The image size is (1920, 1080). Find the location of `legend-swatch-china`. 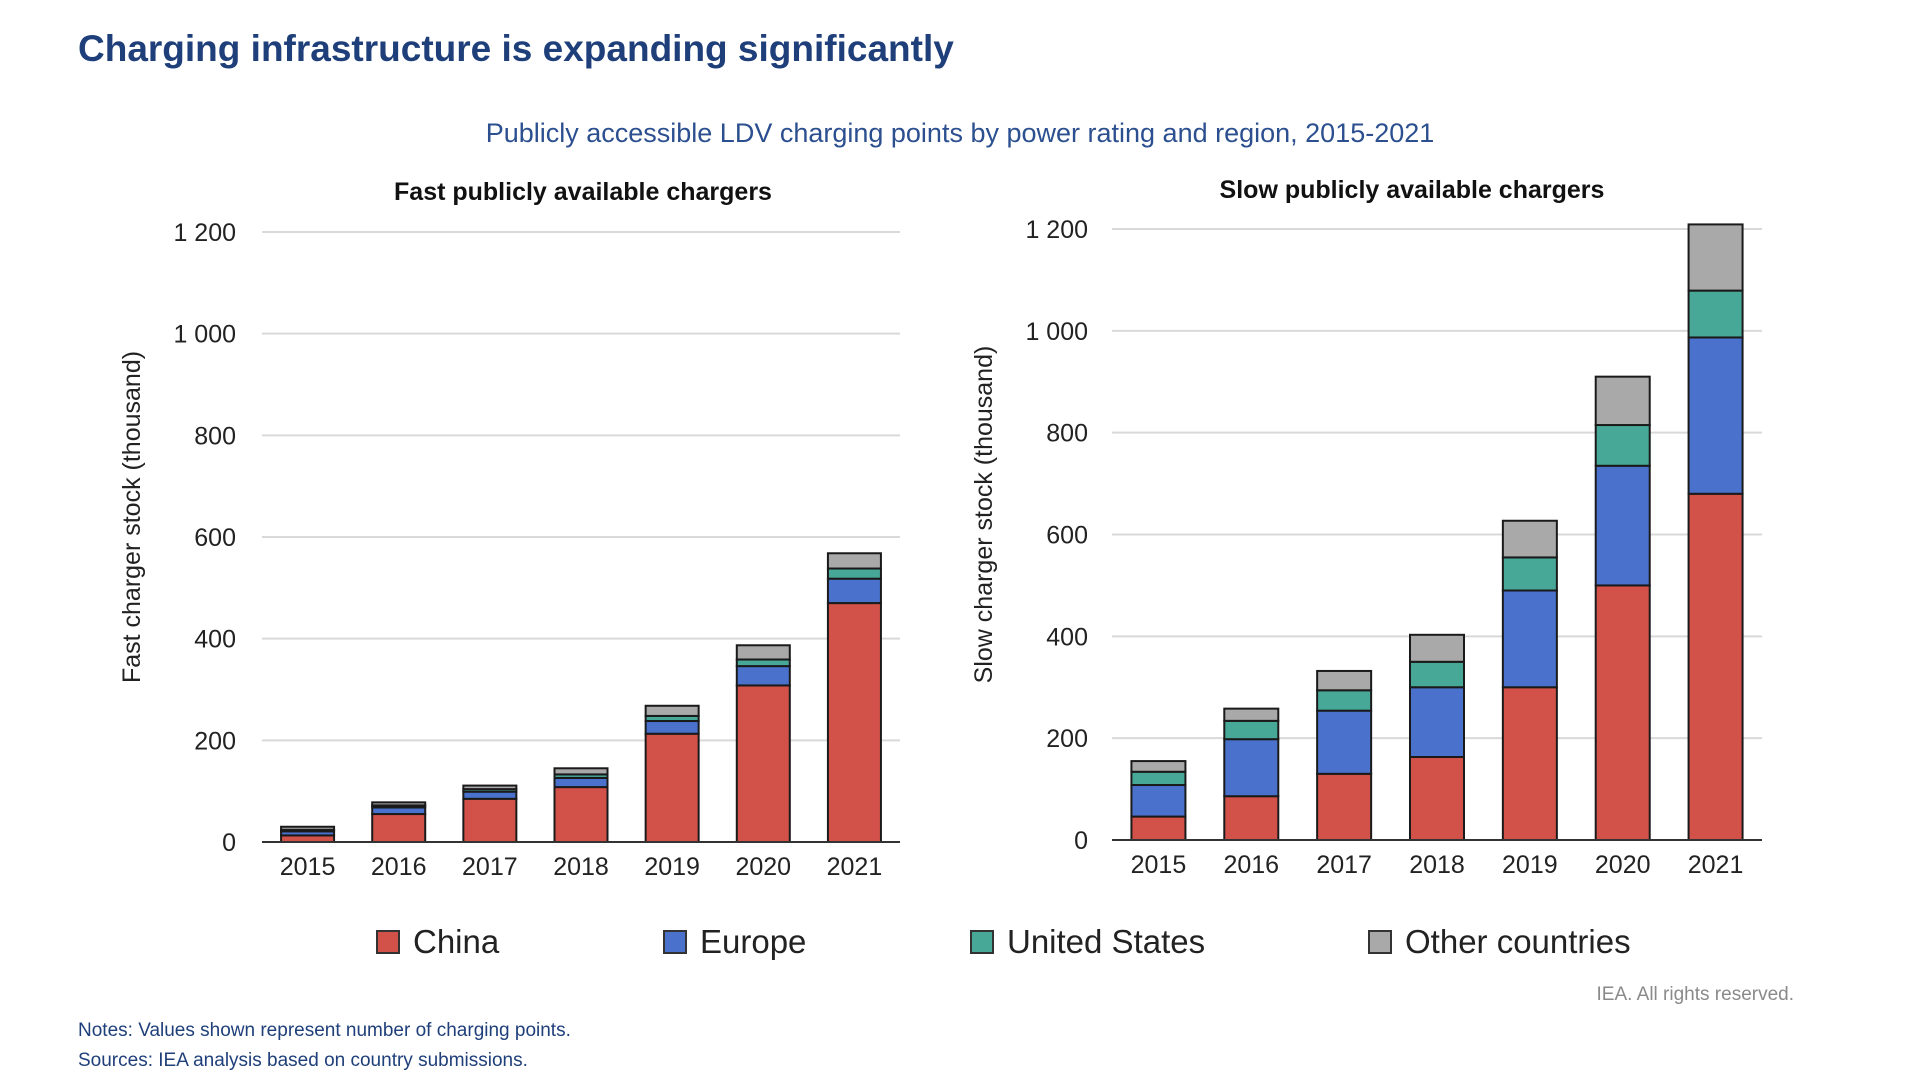

legend-swatch-china is located at coordinates (388, 942).